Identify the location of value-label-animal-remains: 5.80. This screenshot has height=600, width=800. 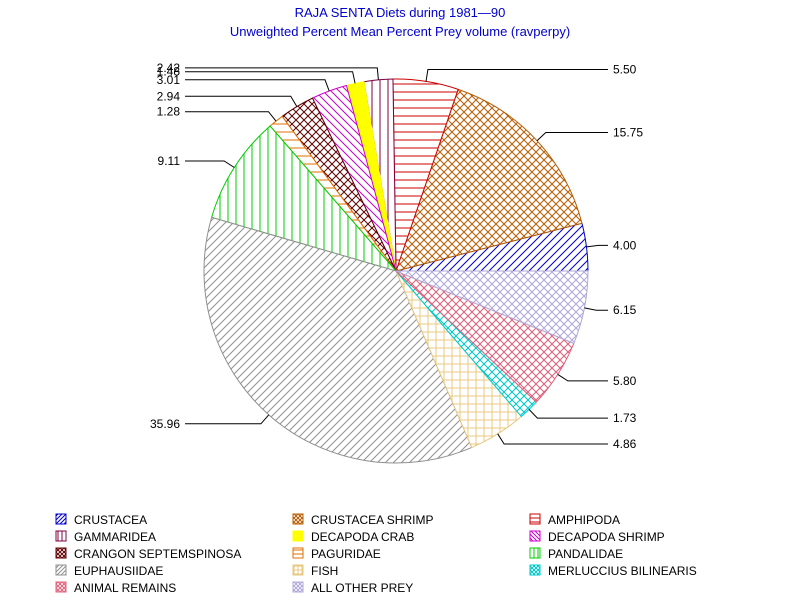
(625, 381).